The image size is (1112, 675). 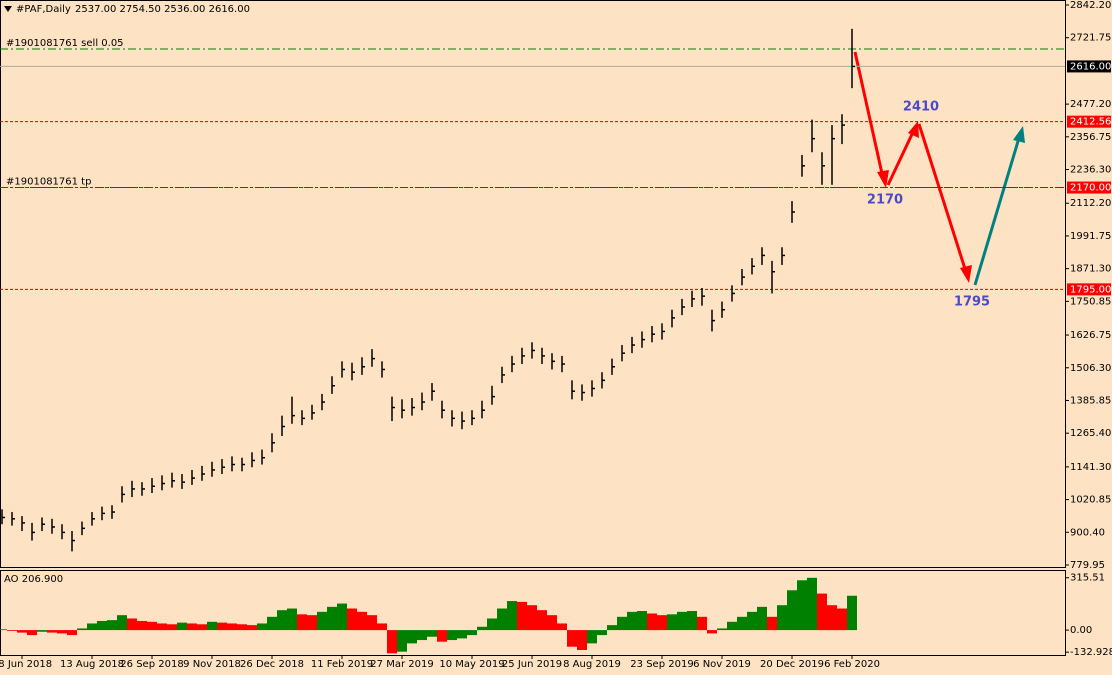 I want to click on y-tick-label: 1020.85, so click(x=1090, y=500).